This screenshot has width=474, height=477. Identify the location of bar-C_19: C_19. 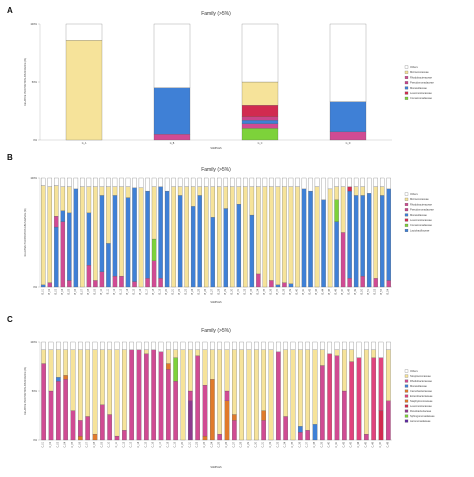
(175, 394).